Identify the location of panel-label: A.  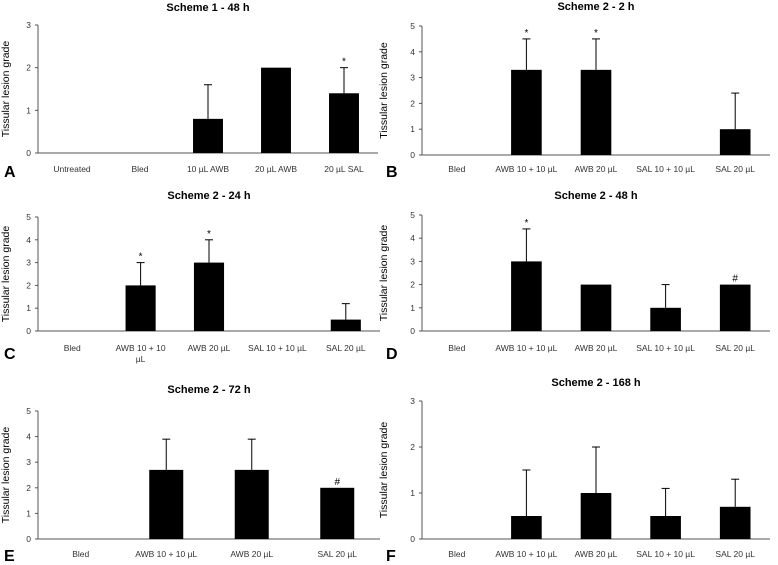
(10, 172).